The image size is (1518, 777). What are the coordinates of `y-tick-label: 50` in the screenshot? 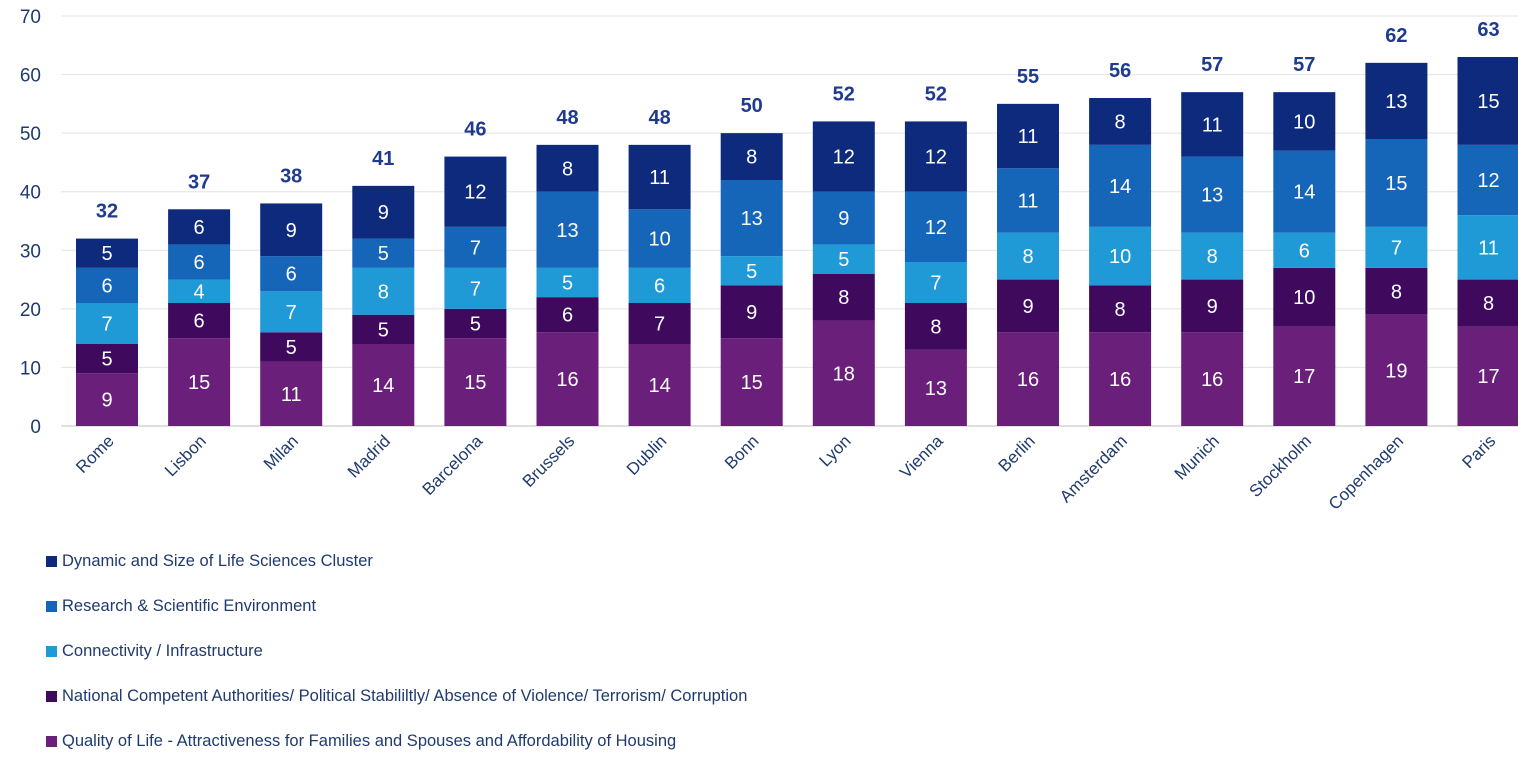 It's located at (30, 134).